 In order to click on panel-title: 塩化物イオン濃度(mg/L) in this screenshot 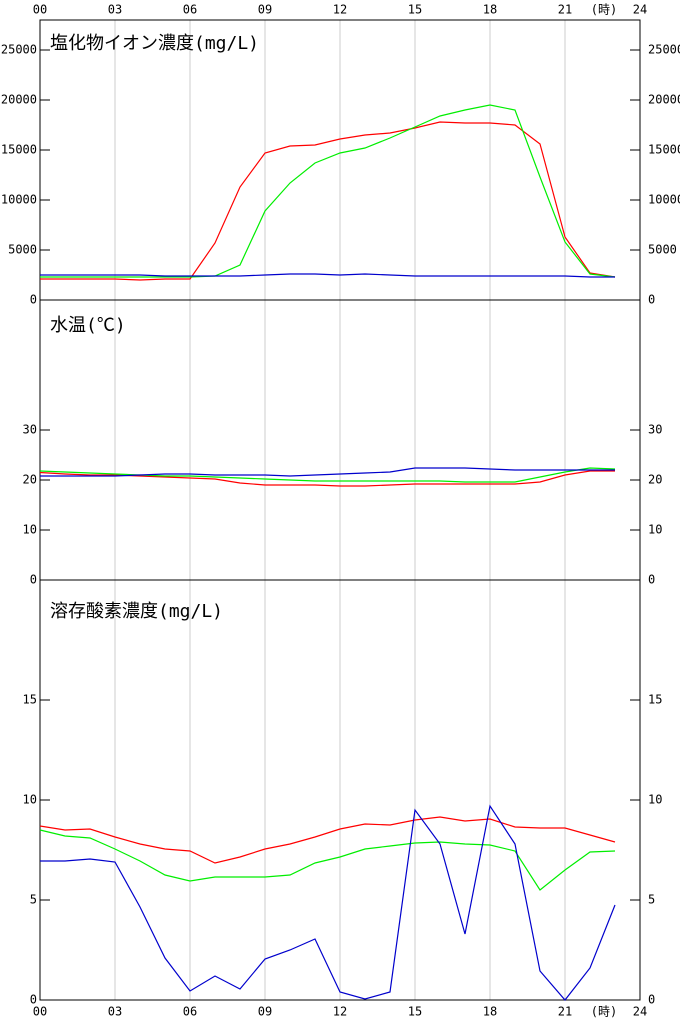, I will do `click(154, 43)`.